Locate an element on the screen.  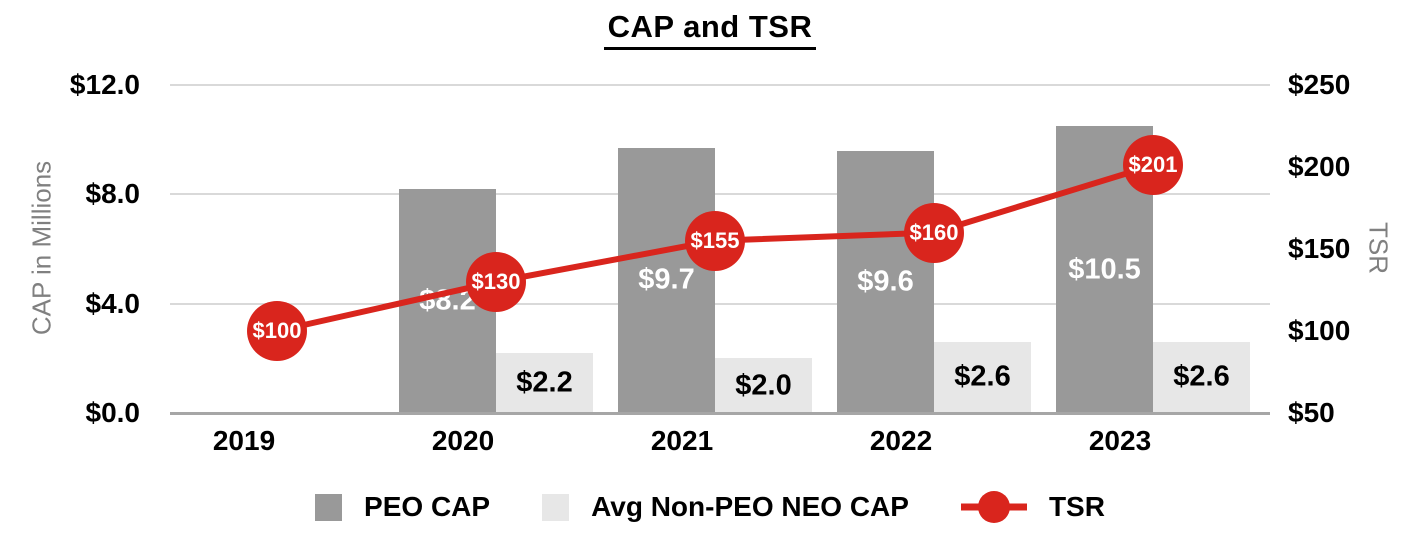
x-axis-label: 2021 is located at coordinates (682, 440).